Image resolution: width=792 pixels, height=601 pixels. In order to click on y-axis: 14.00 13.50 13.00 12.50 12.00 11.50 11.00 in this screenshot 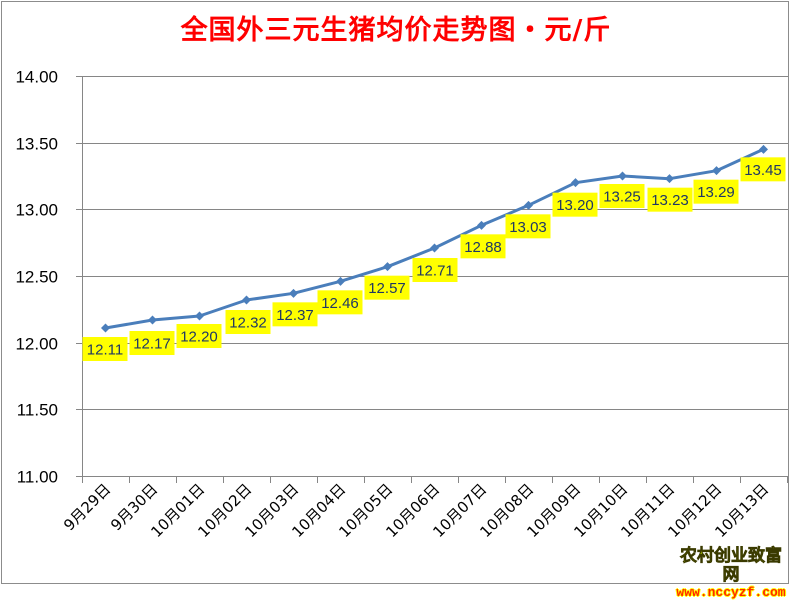, I will do `click(49, 277)`.